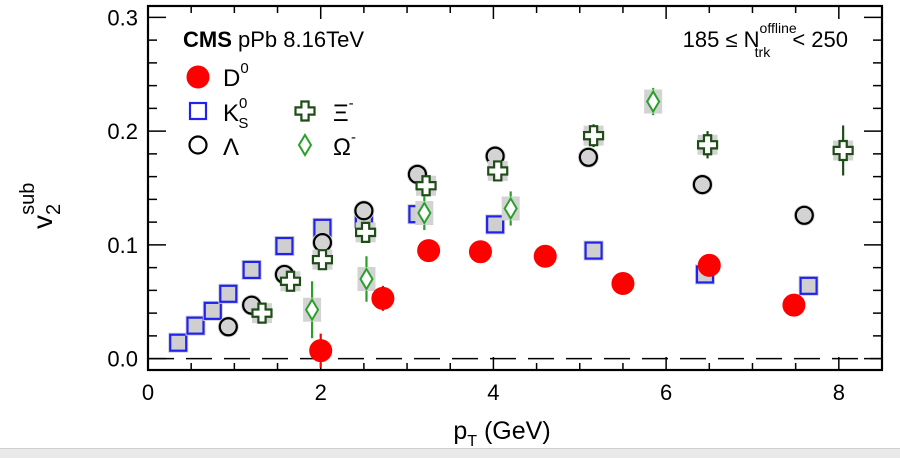 The height and width of the screenshot is (458, 900). What do you see at coordinates (493, 392) in the screenshot?
I see `x-tick-label: 4` at bounding box center [493, 392].